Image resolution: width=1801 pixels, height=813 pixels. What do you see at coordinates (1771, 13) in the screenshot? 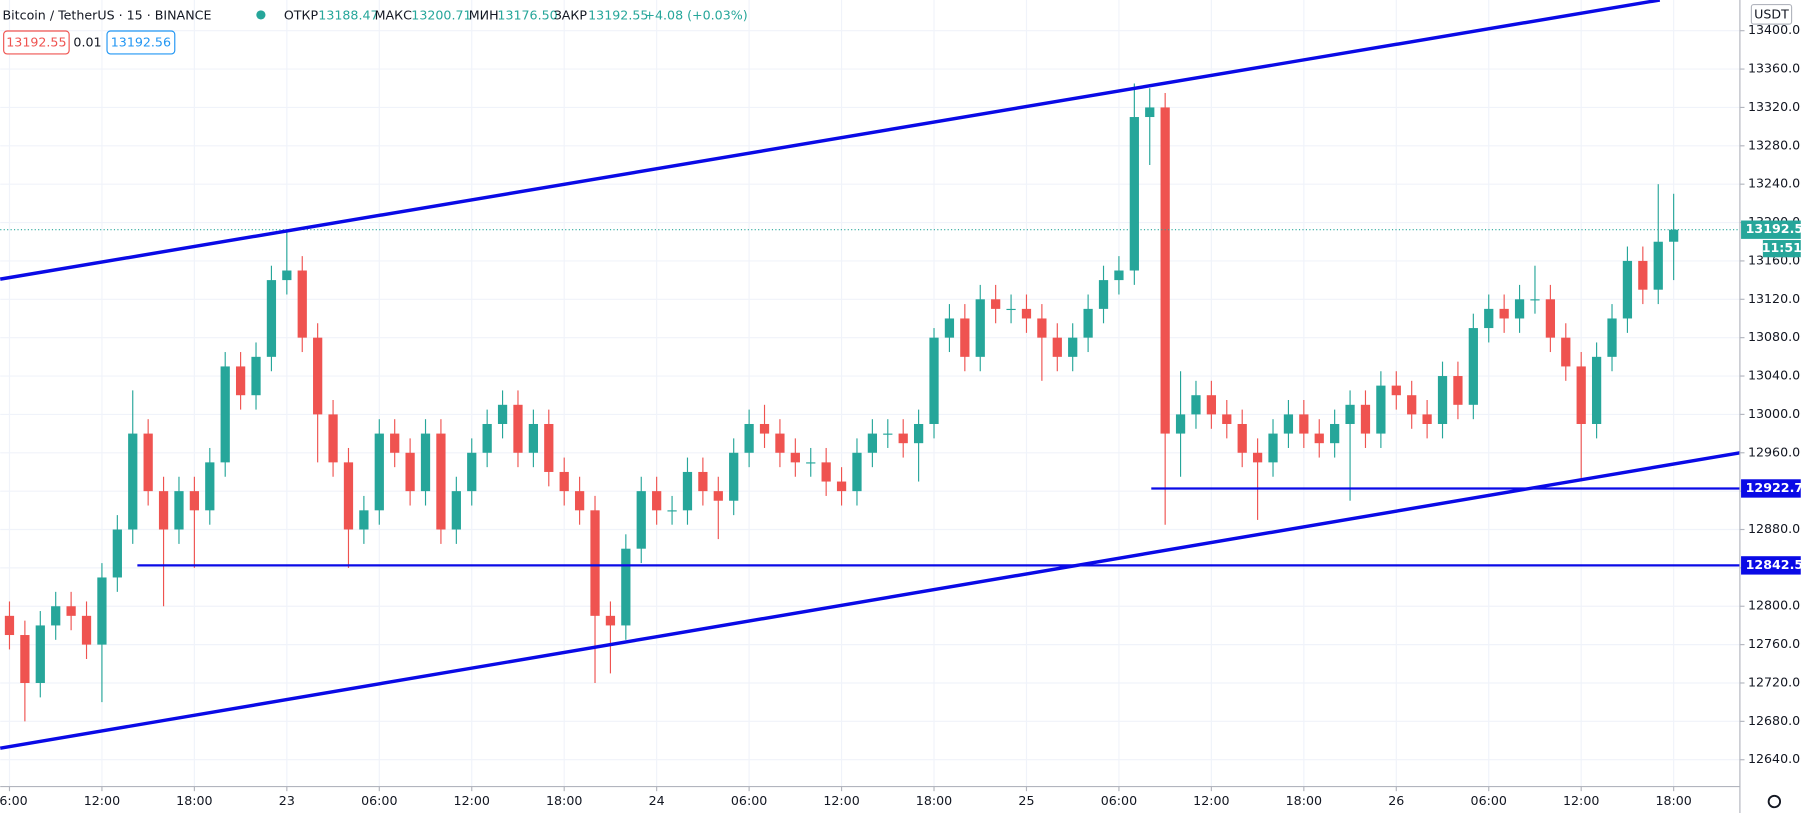
I see `currency: USDT` at bounding box center [1771, 13].